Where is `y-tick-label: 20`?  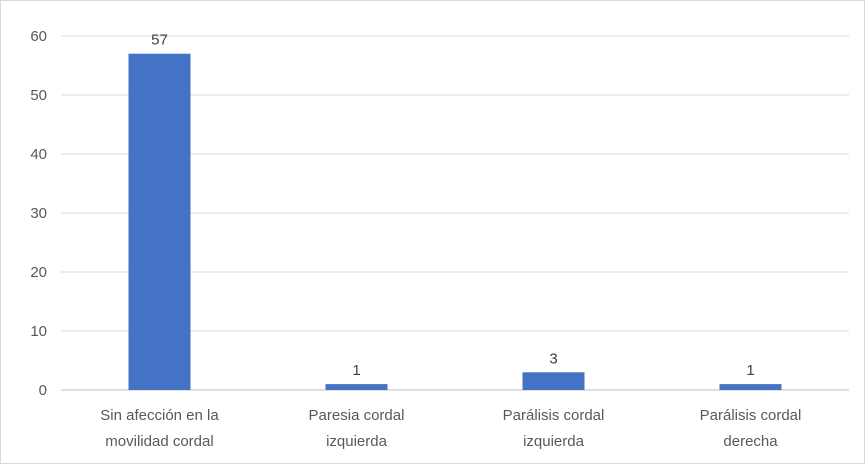
y-tick-label: 20 is located at coordinates (38, 272).